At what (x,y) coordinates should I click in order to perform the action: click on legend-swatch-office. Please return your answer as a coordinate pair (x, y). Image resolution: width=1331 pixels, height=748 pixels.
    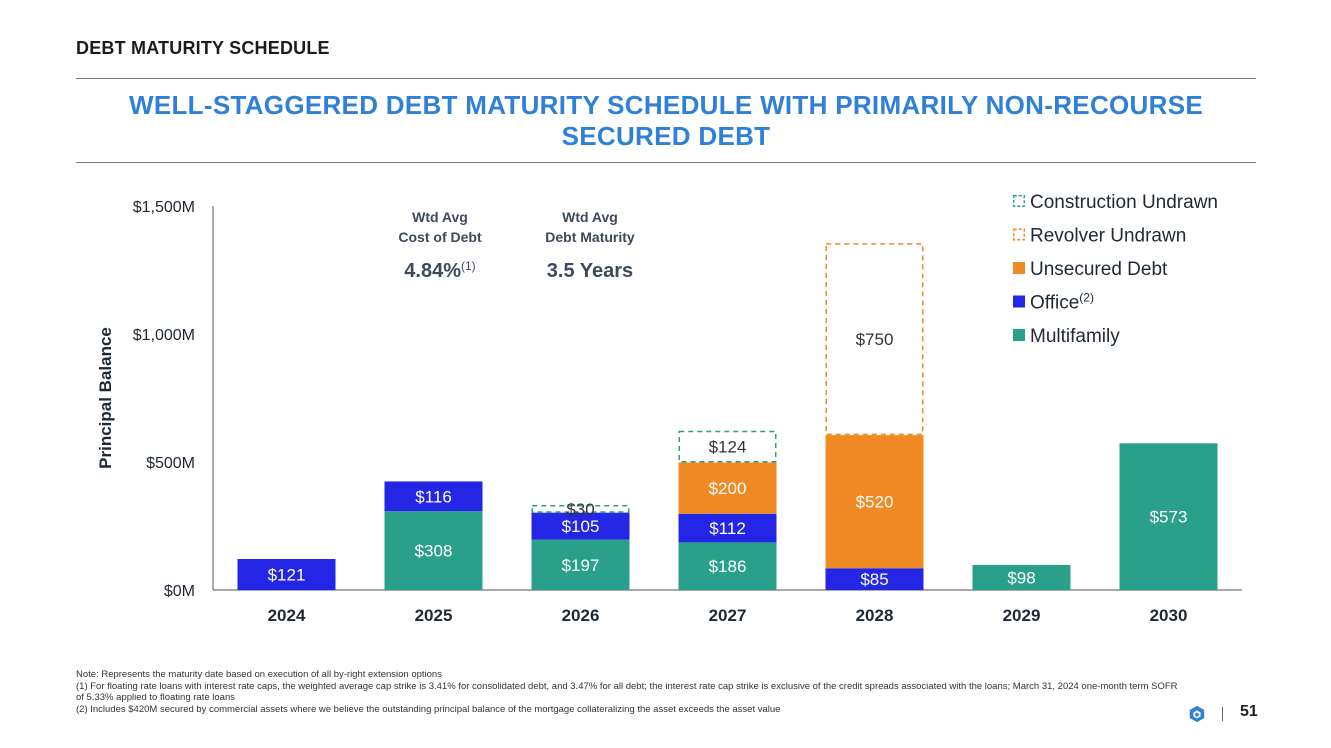
    Looking at the image, I should click on (1019, 301).